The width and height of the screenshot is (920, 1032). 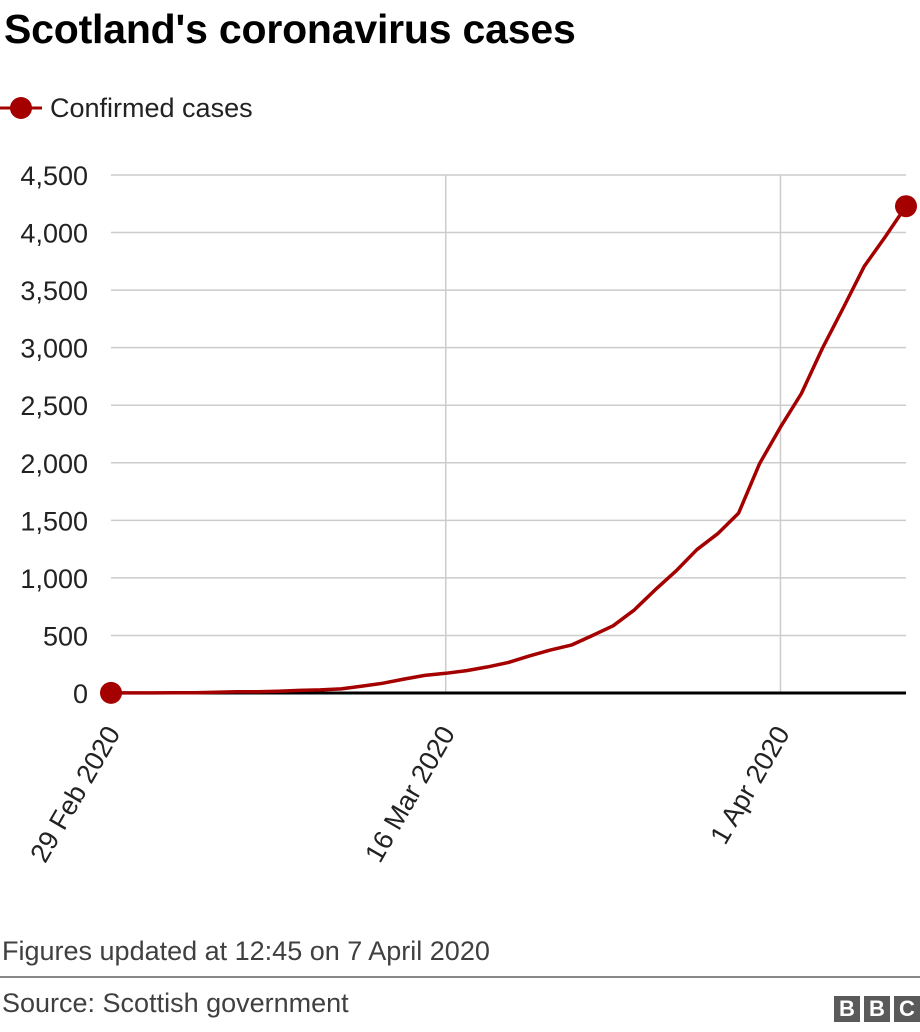 I want to click on y-tick-label: 1,000, so click(x=54, y=579).